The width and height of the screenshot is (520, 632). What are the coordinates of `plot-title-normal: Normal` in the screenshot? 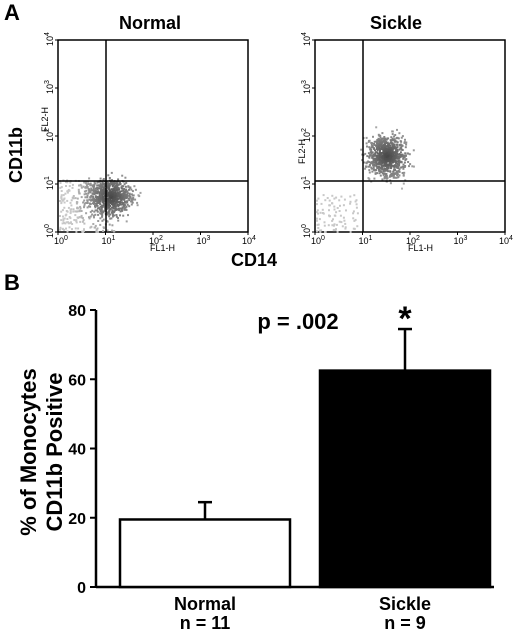 It's located at (150, 23).